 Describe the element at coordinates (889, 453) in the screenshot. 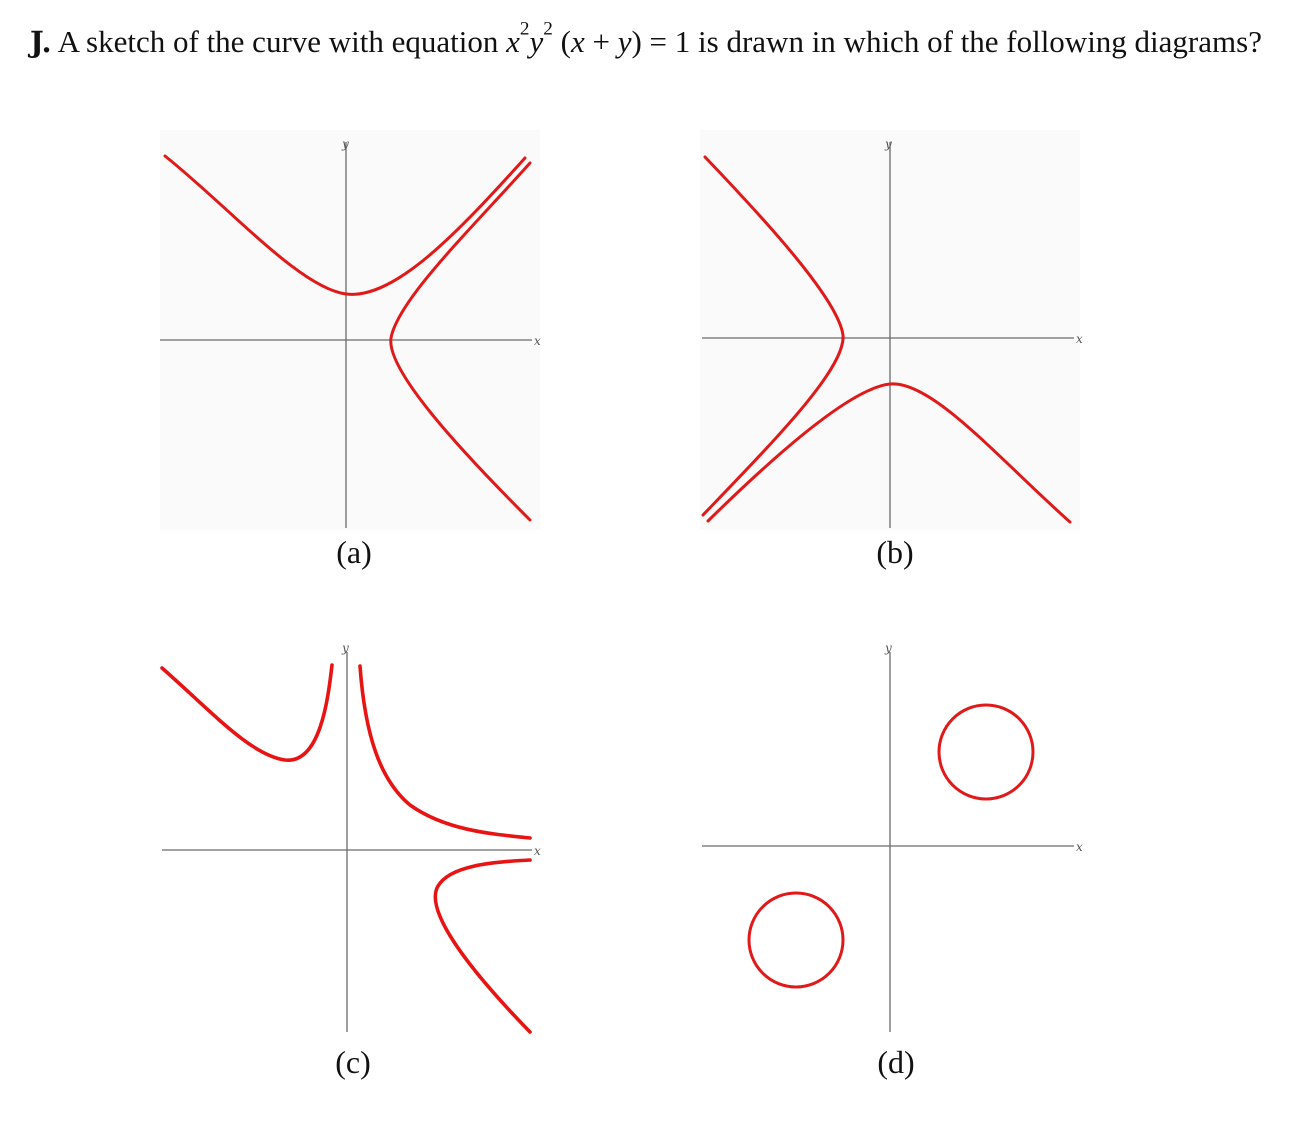

I see `curve-branch-lower` at that location.